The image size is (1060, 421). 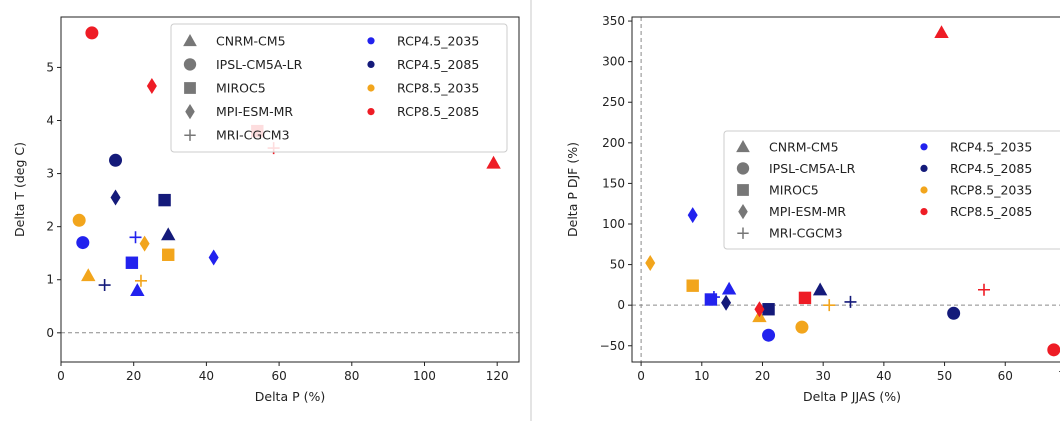 I want to click on x-tick-label: 10, so click(x=701, y=376).